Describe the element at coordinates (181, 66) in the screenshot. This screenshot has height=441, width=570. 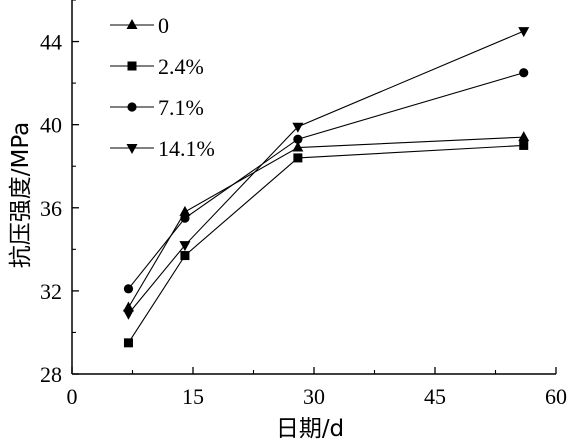
I see `legend-label: 2.4%` at that location.